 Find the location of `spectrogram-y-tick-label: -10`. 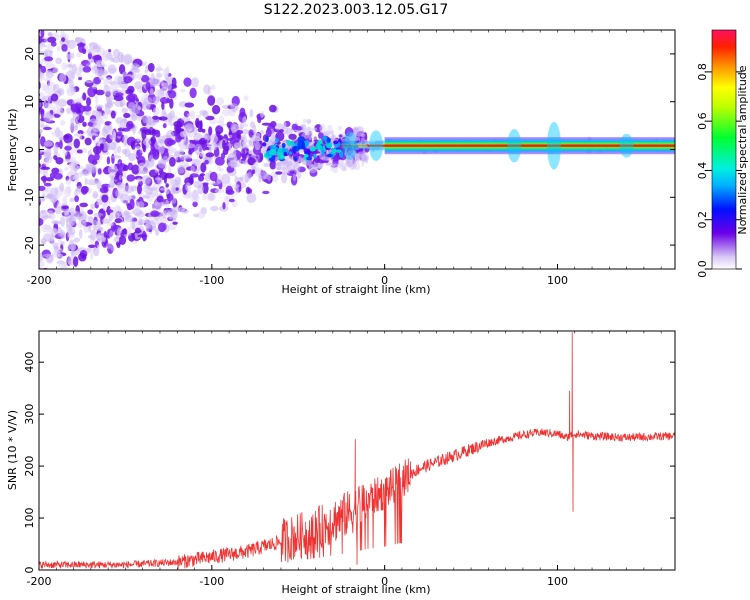

spectrogram-y-tick-label: -10 is located at coordinates (29, 197).